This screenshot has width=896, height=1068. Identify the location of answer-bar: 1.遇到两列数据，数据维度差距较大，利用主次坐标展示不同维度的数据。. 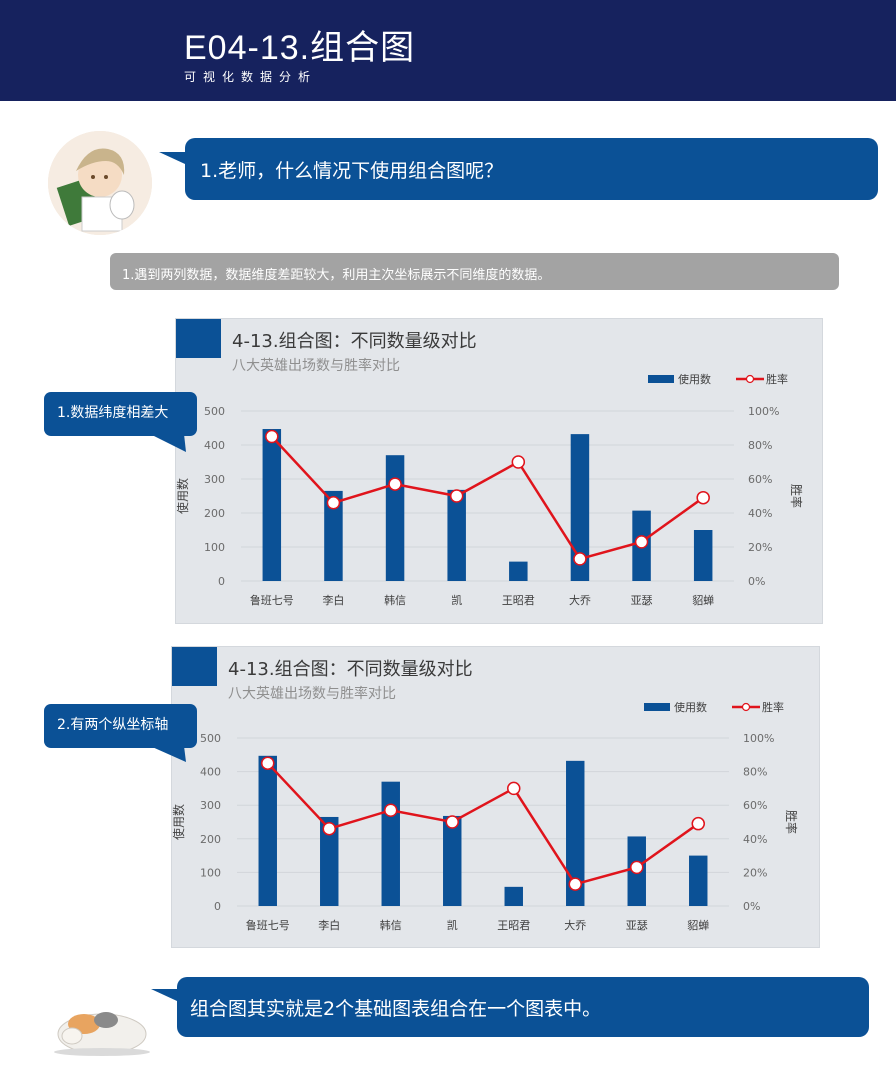
(474, 271).